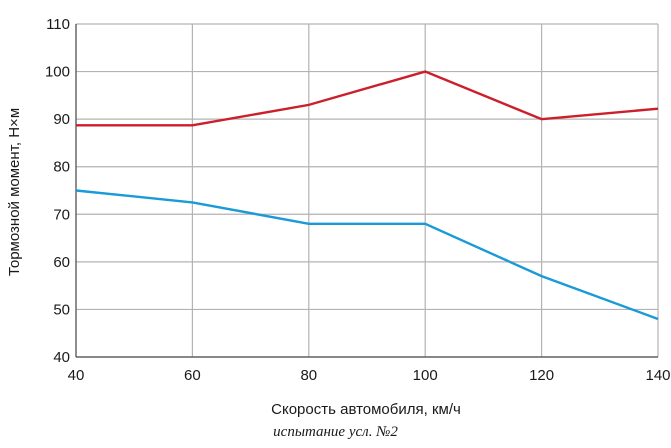 Image resolution: width=671 pixels, height=448 pixels. I want to click on x-tick-label: 60, so click(192, 375).